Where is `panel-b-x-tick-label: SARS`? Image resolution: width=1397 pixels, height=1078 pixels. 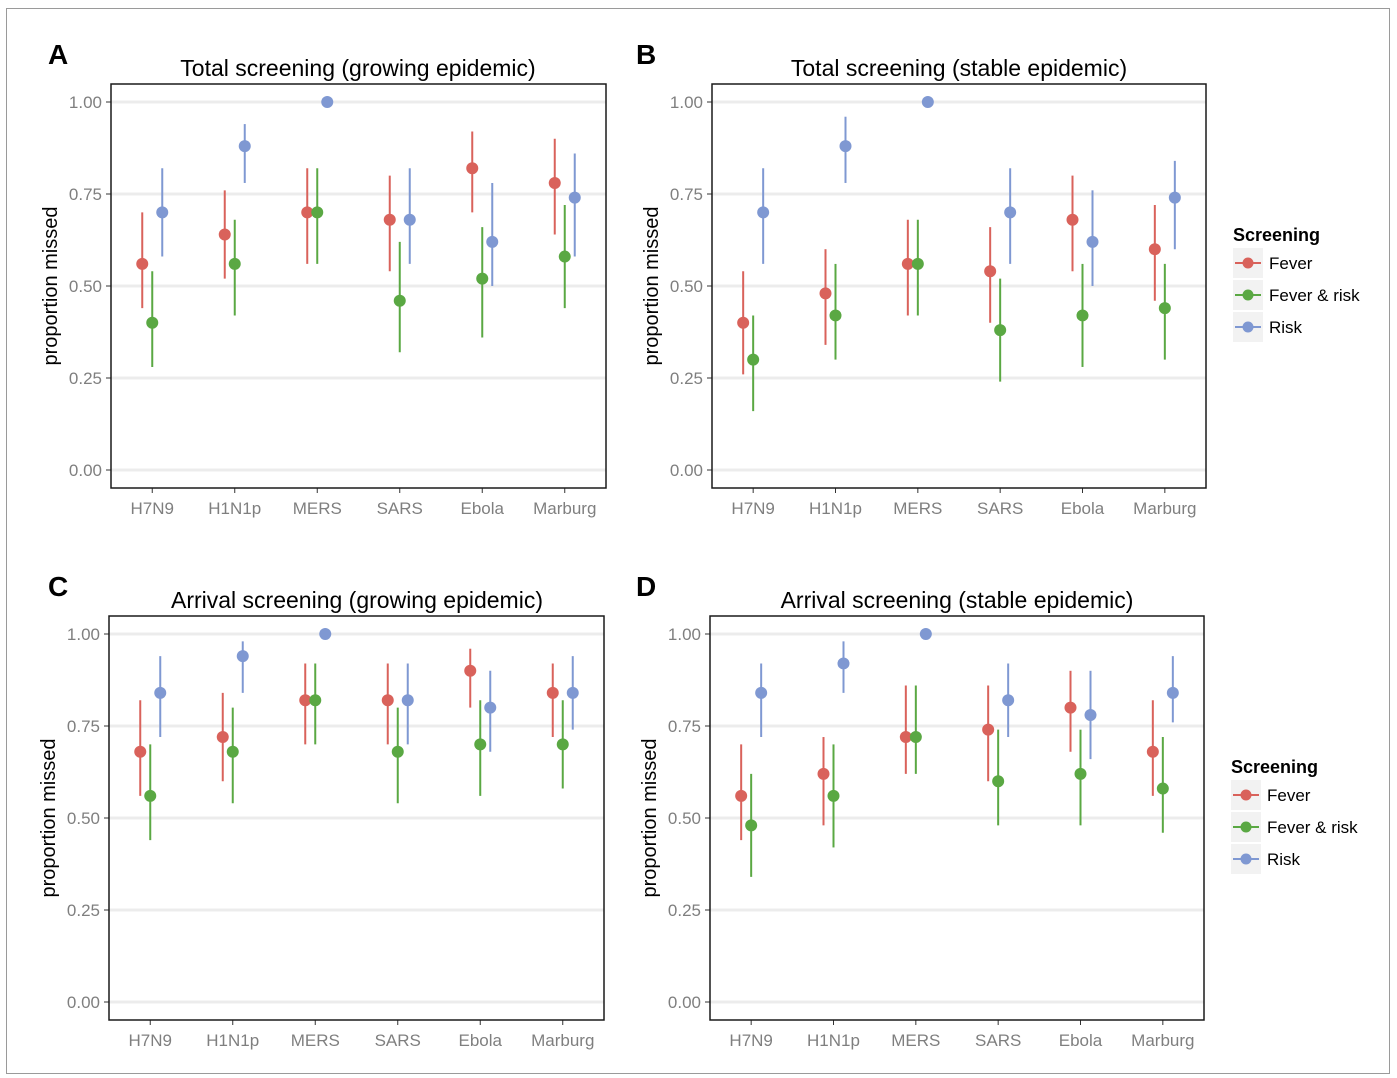 panel-b-x-tick-label: SARS is located at coordinates (1000, 508).